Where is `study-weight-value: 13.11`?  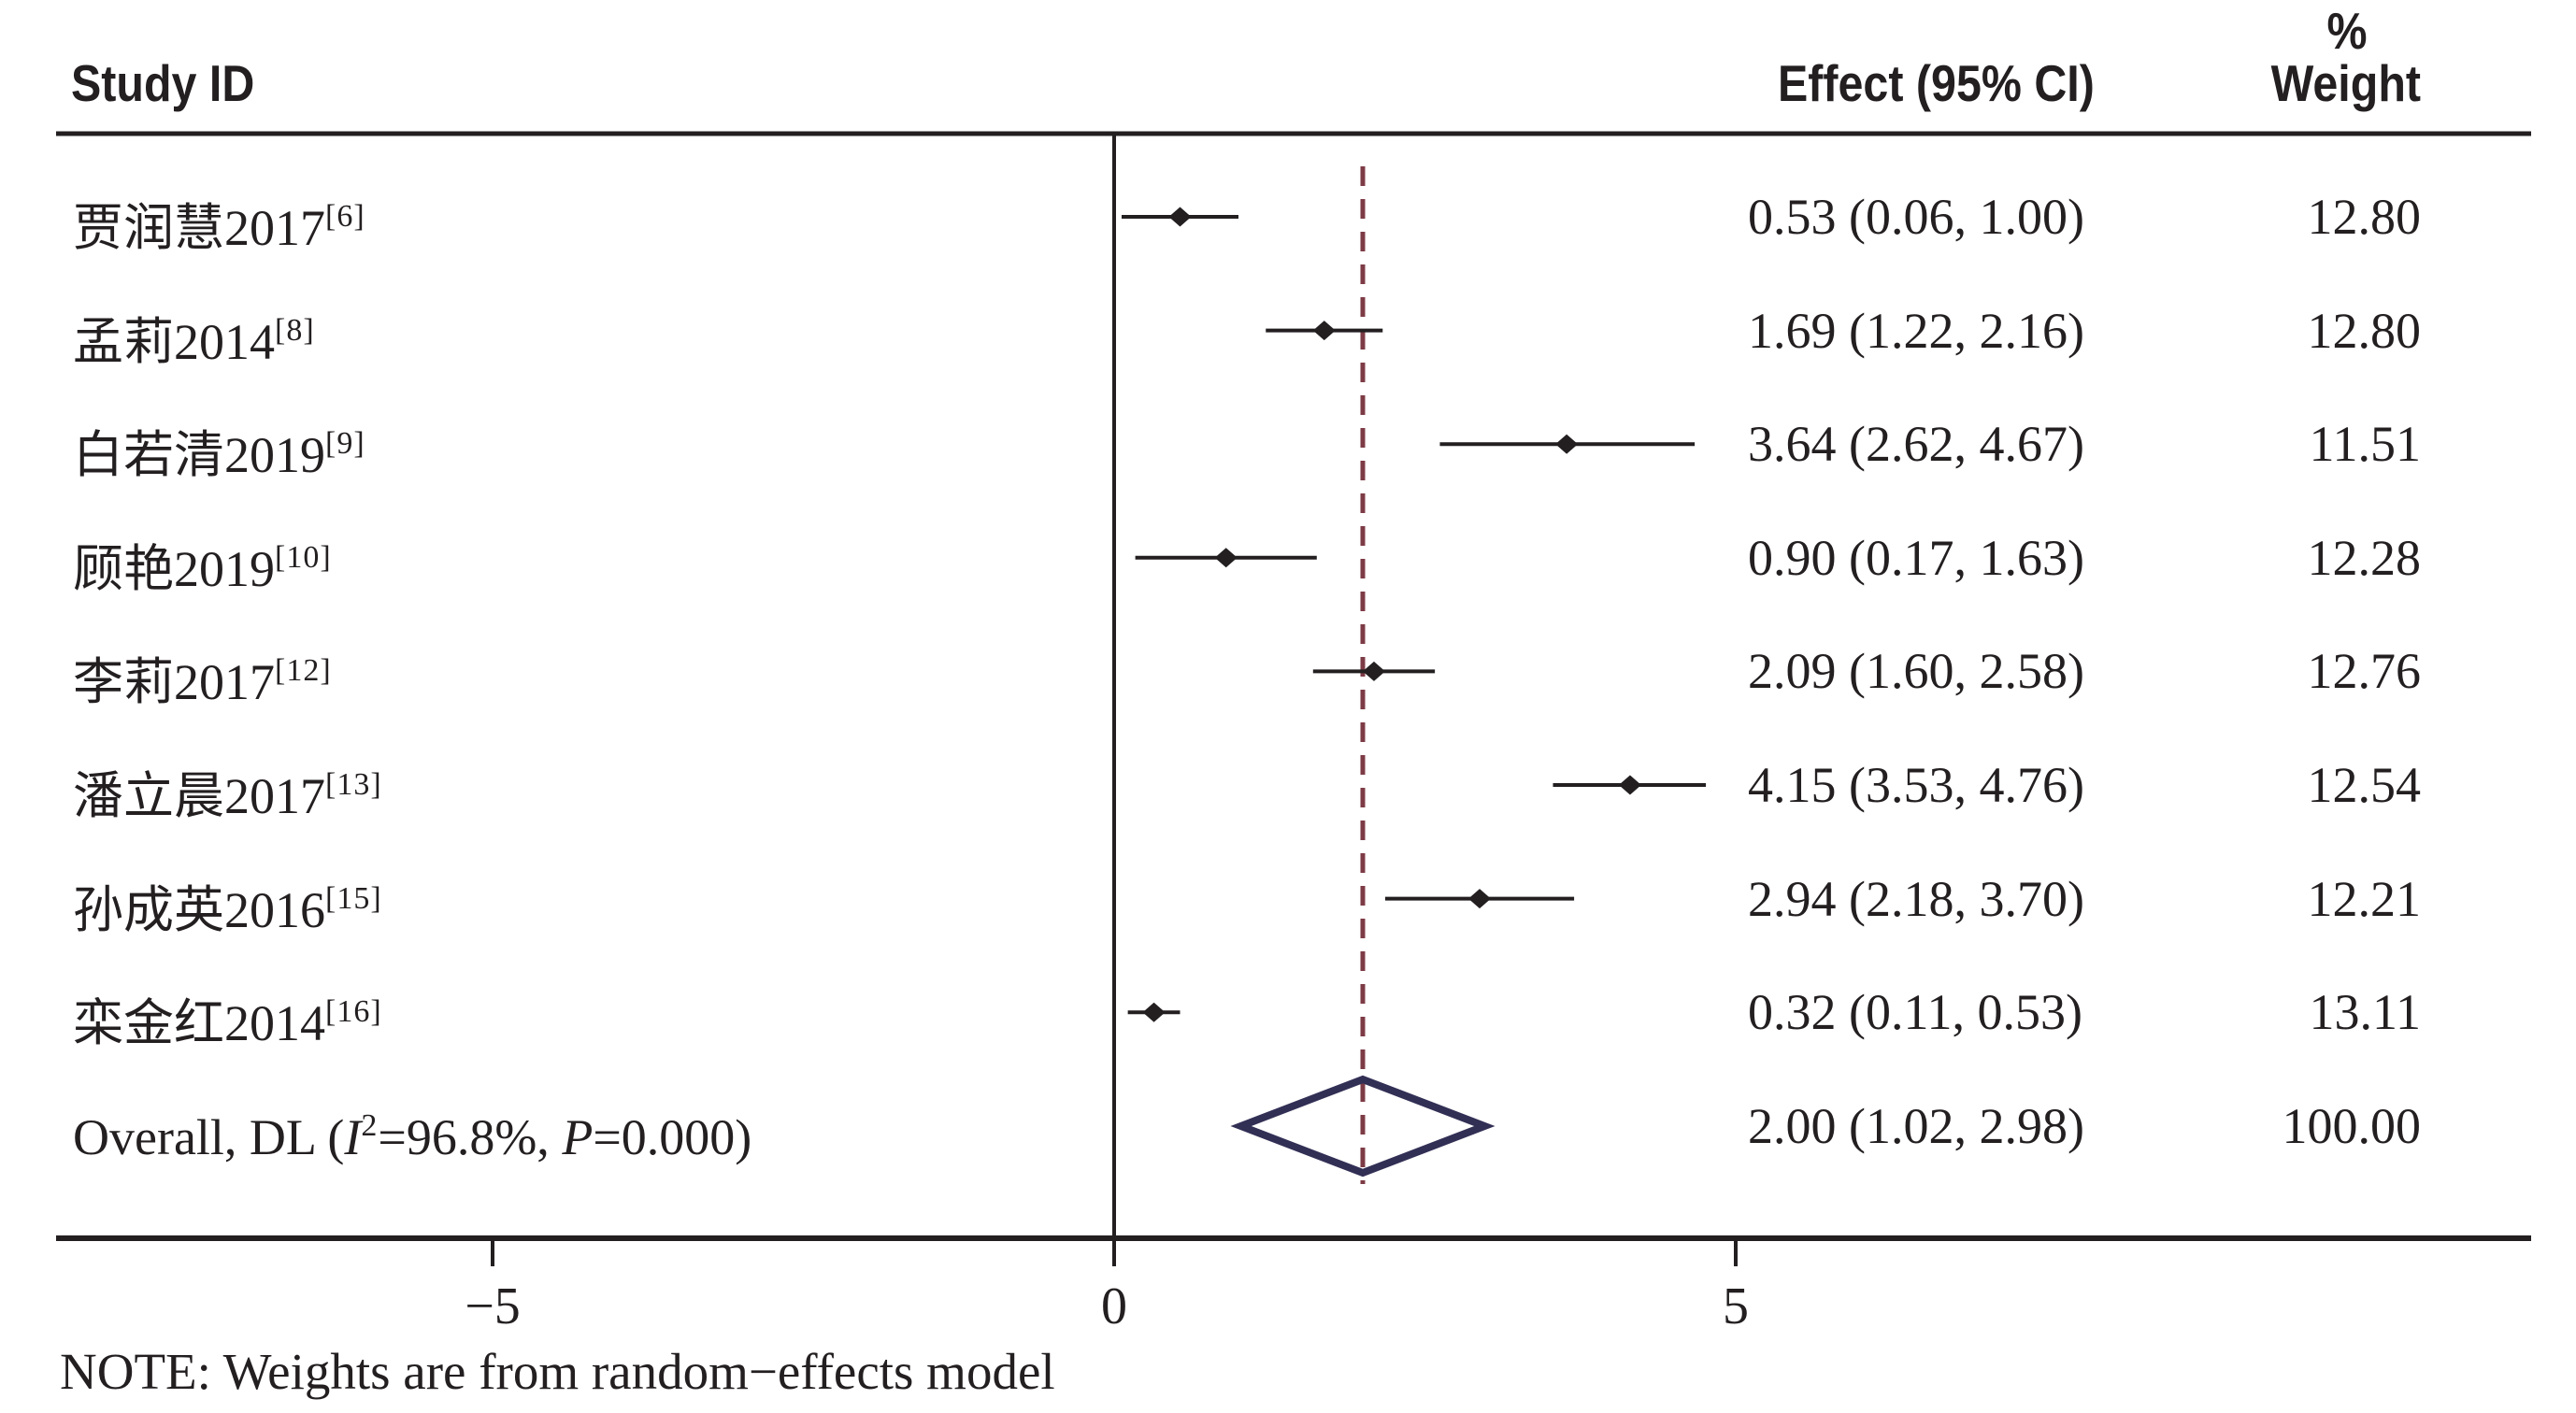 study-weight-value: 13.11 is located at coordinates (2365, 1012).